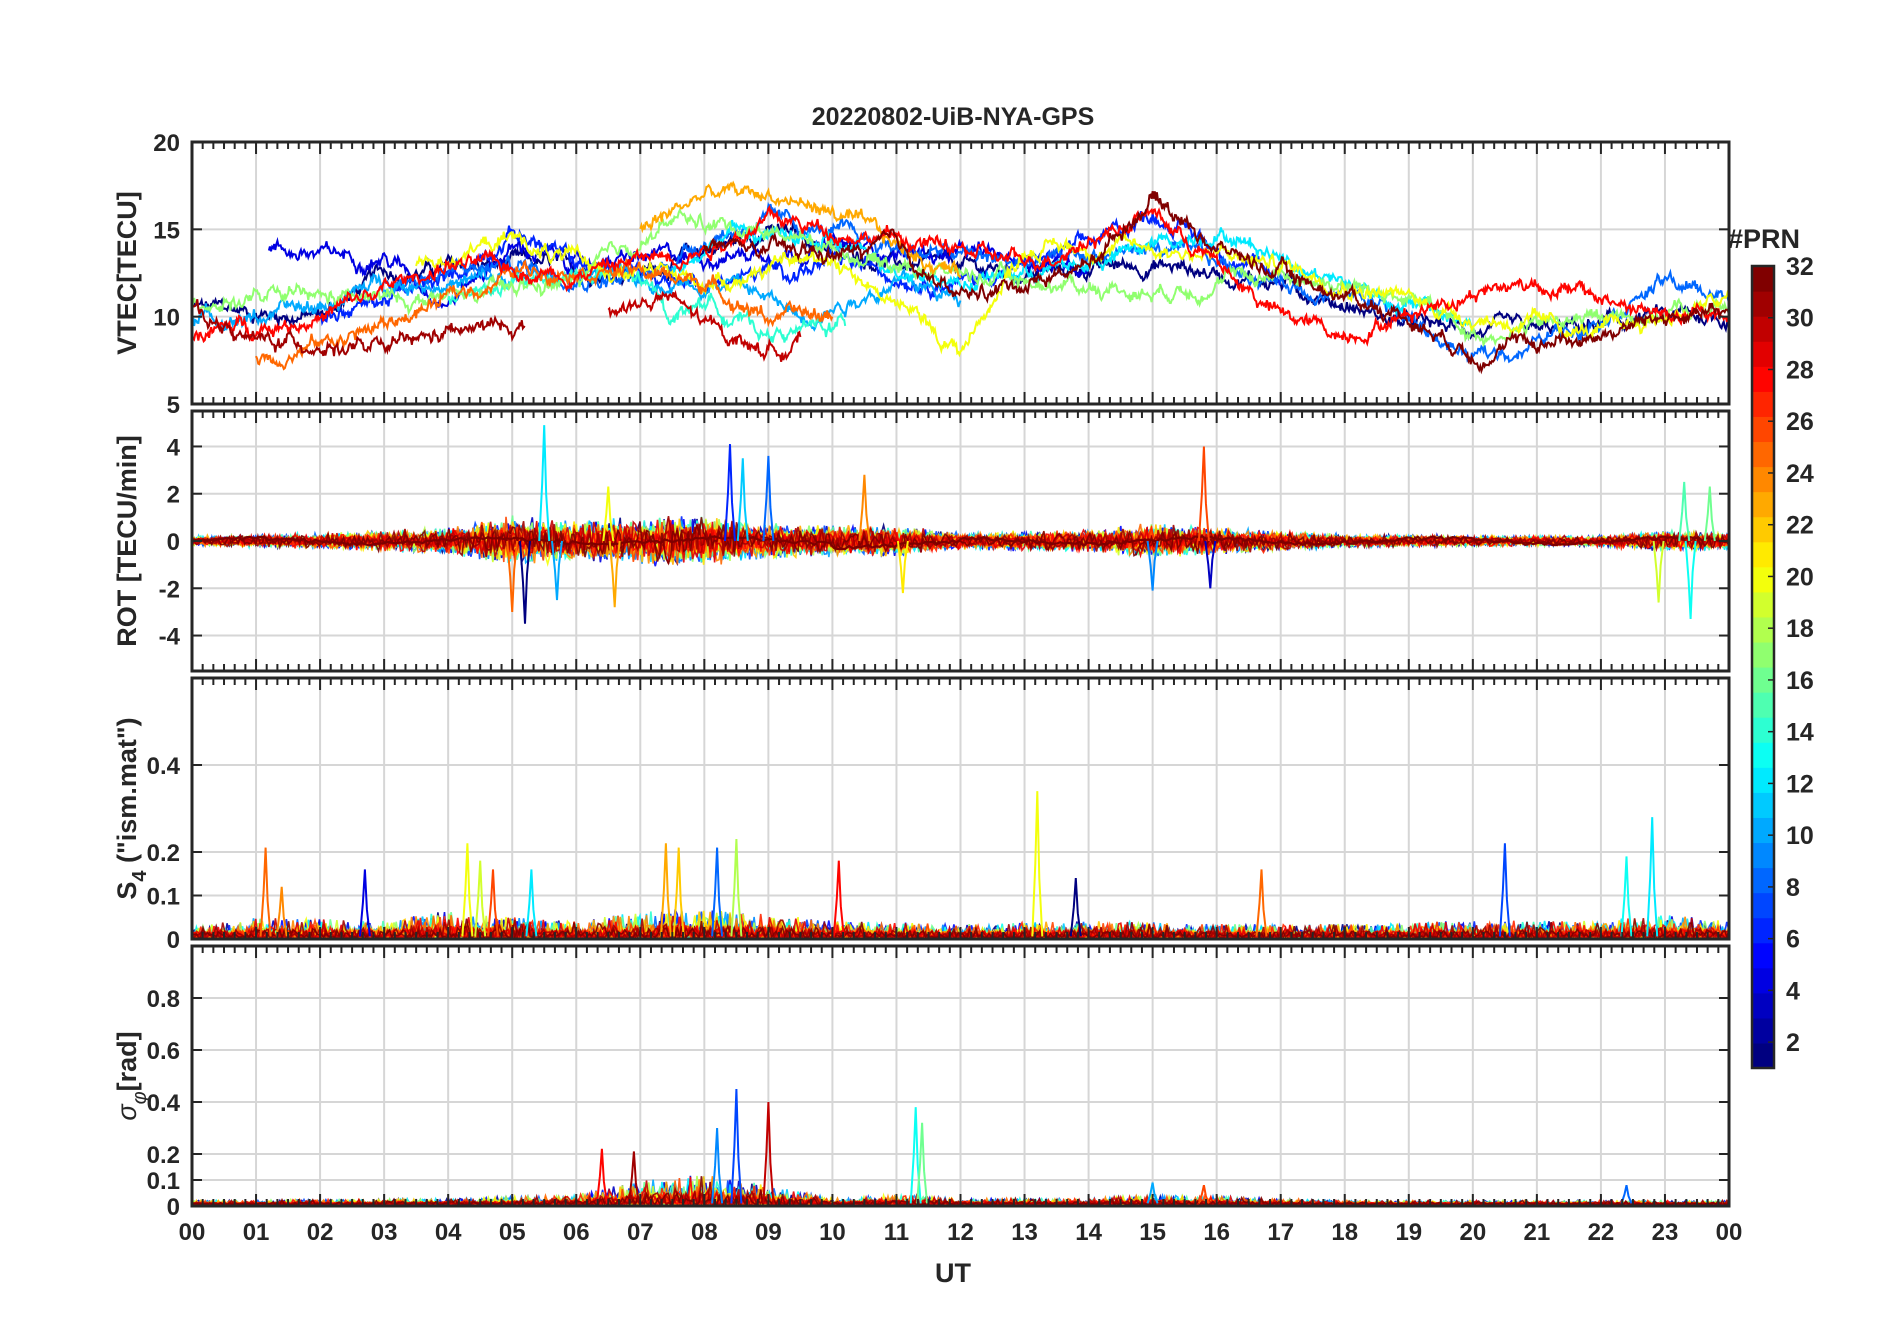 The width and height of the screenshot is (1902, 1330). What do you see at coordinates (1800, 267) in the screenshot?
I see `colorbar-tick-label: 32` at bounding box center [1800, 267].